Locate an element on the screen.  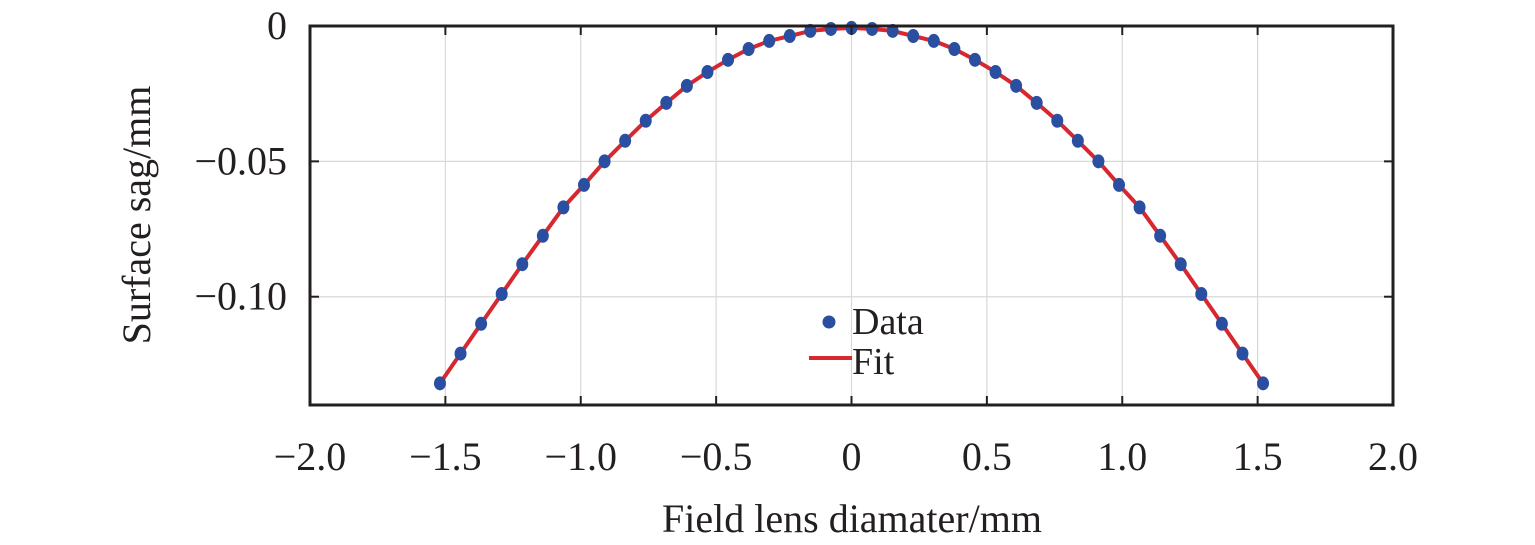
x-tick-label: 1.0 is located at coordinates (1122, 456).